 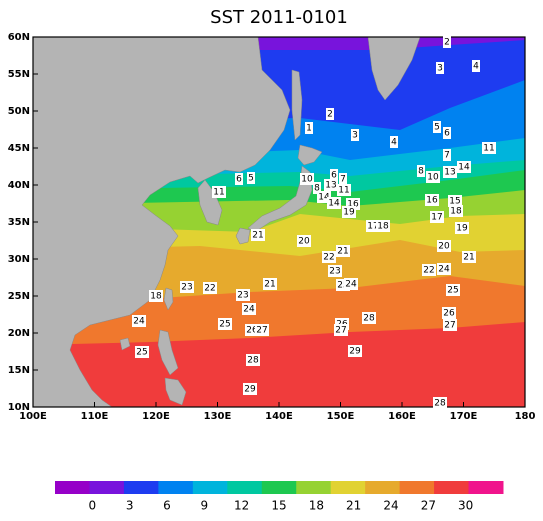 What do you see at coordinates (390, 506) in the screenshot?
I see `colorbar-label: 24` at bounding box center [390, 506].